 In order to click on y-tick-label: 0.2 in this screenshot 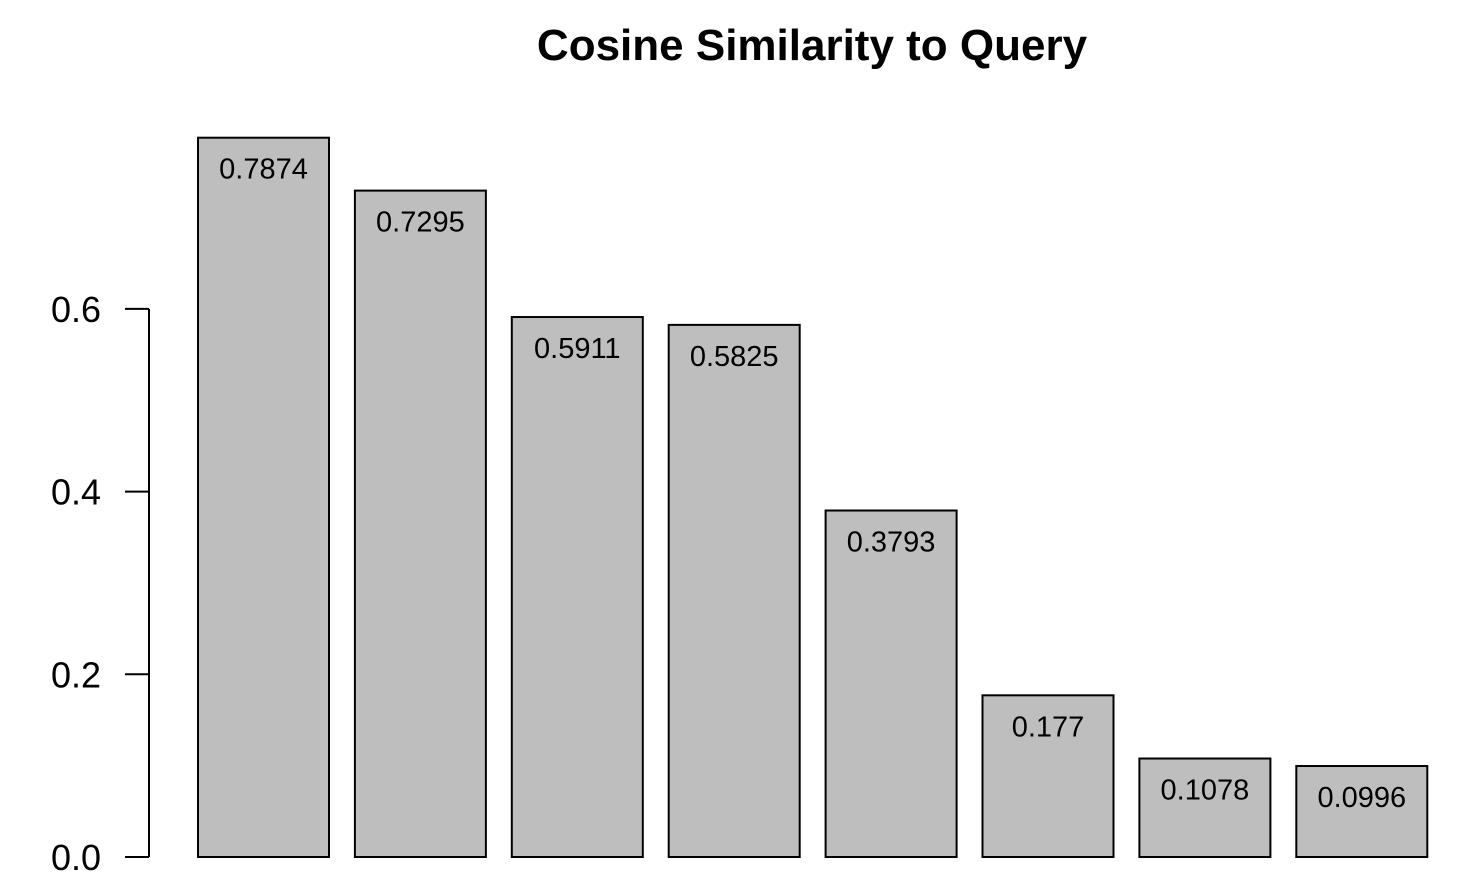, I will do `click(76, 674)`.